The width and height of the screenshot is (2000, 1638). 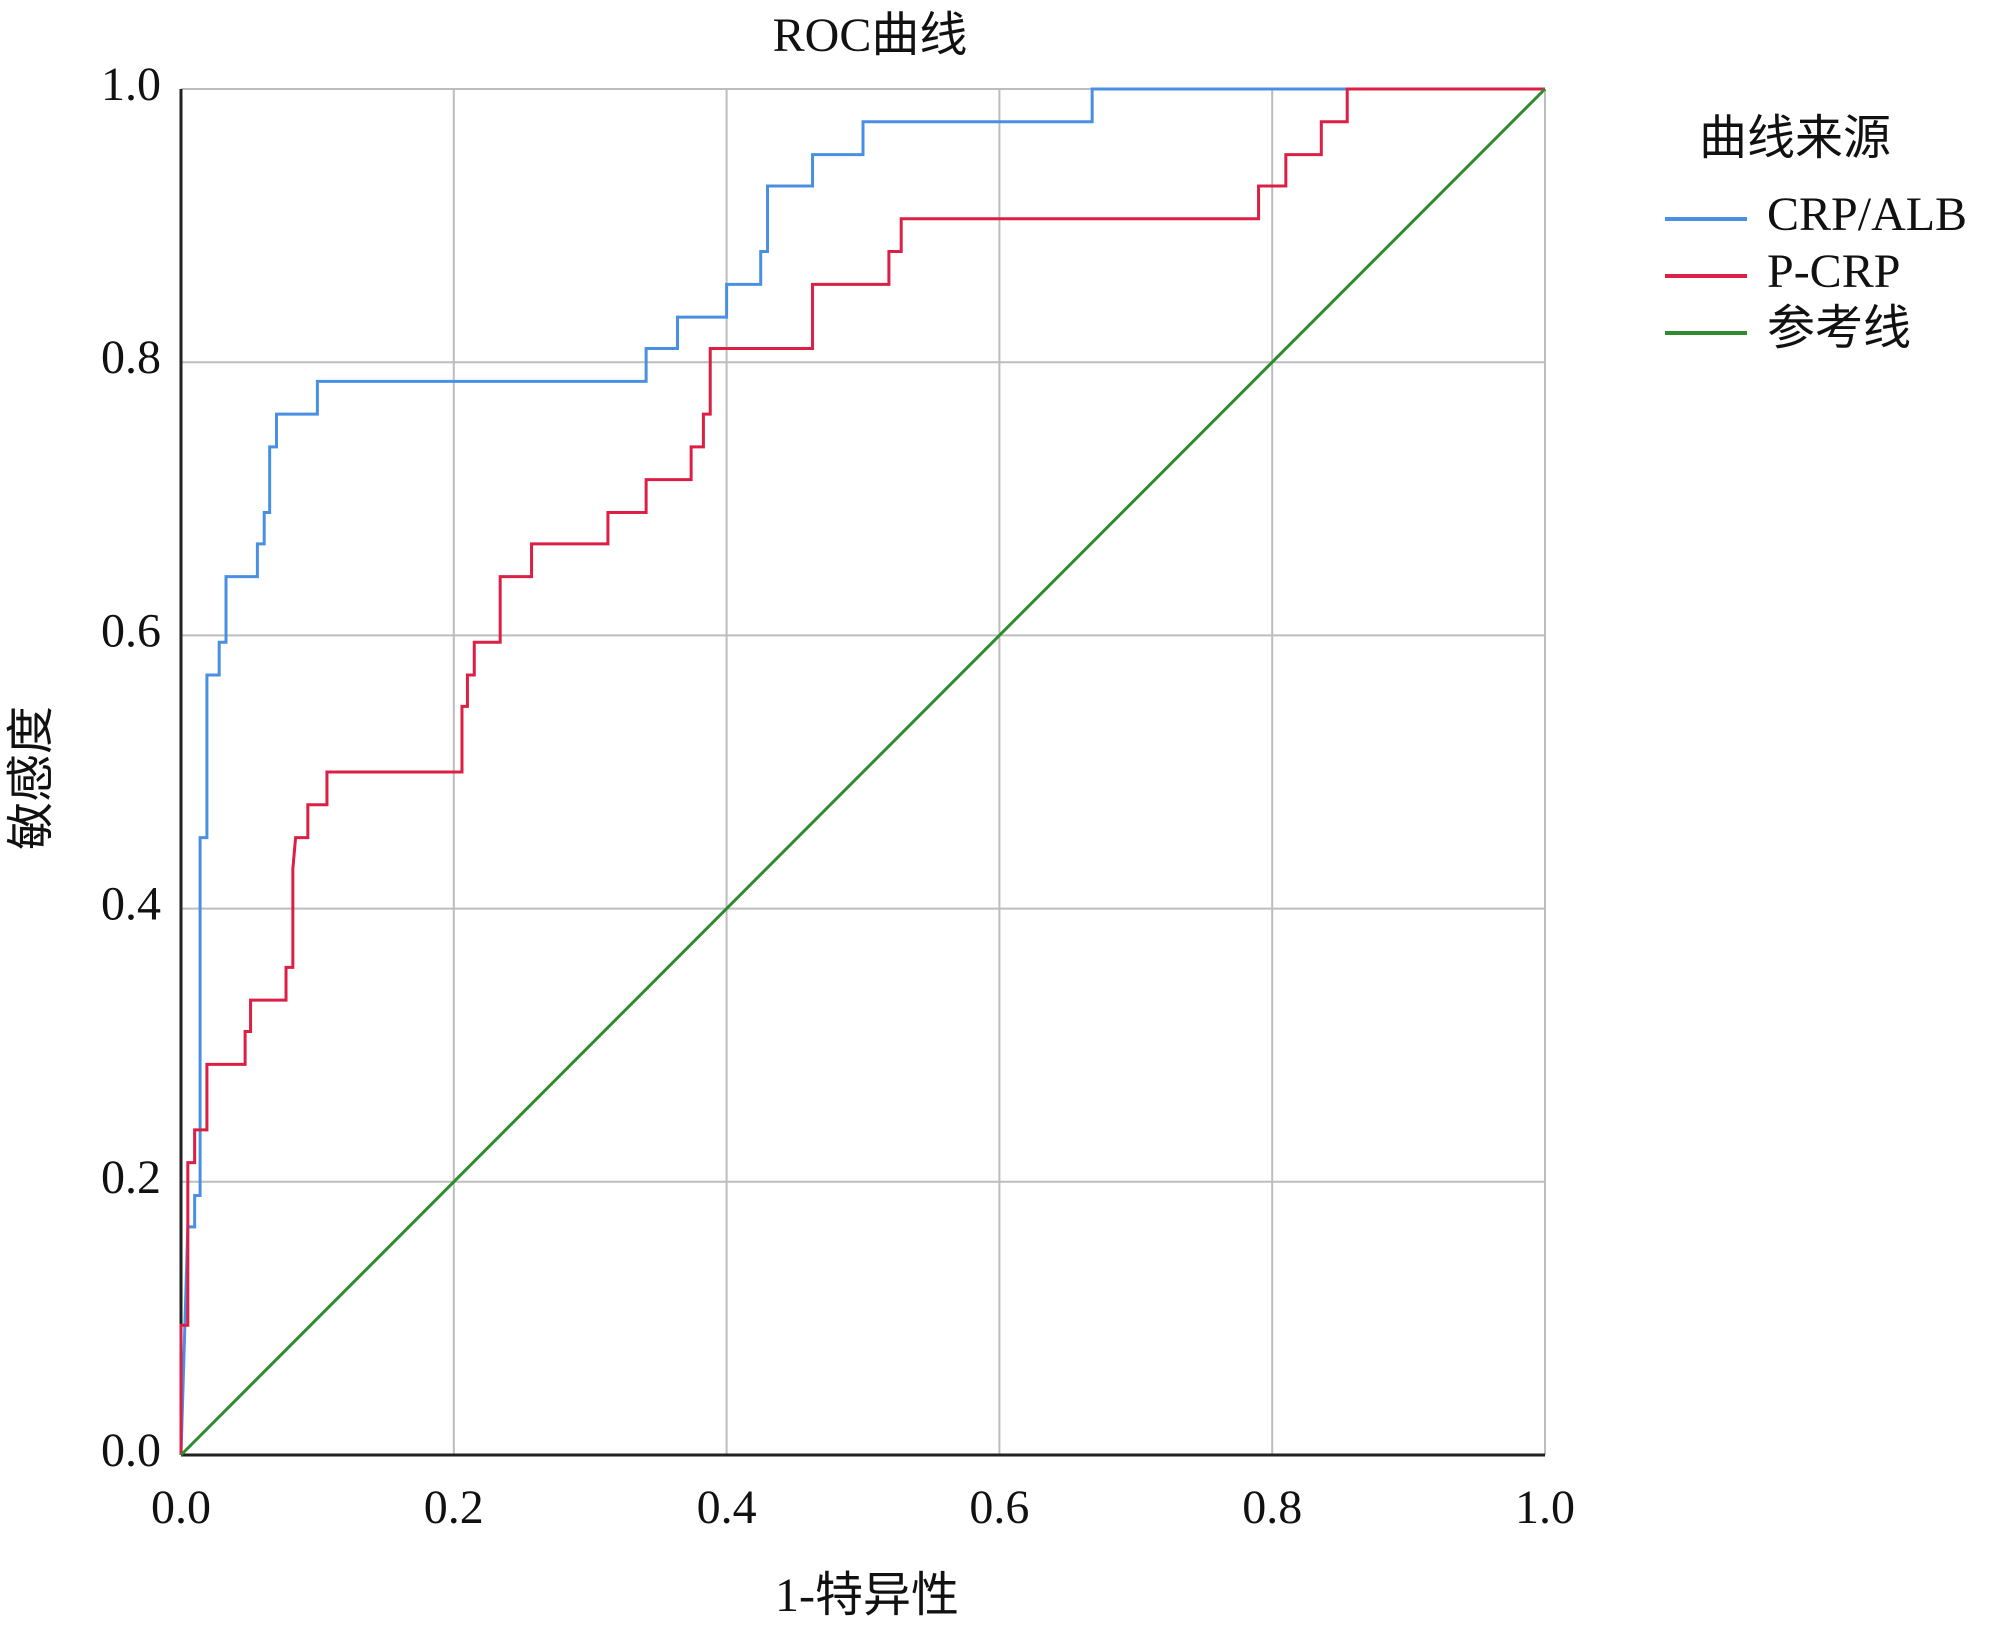 What do you see at coordinates (131, 357) in the screenshot?
I see `y-tick-label: 0.8` at bounding box center [131, 357].